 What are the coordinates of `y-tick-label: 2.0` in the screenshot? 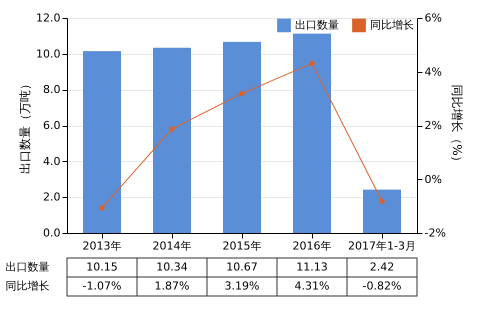 It's located at (51, 197).